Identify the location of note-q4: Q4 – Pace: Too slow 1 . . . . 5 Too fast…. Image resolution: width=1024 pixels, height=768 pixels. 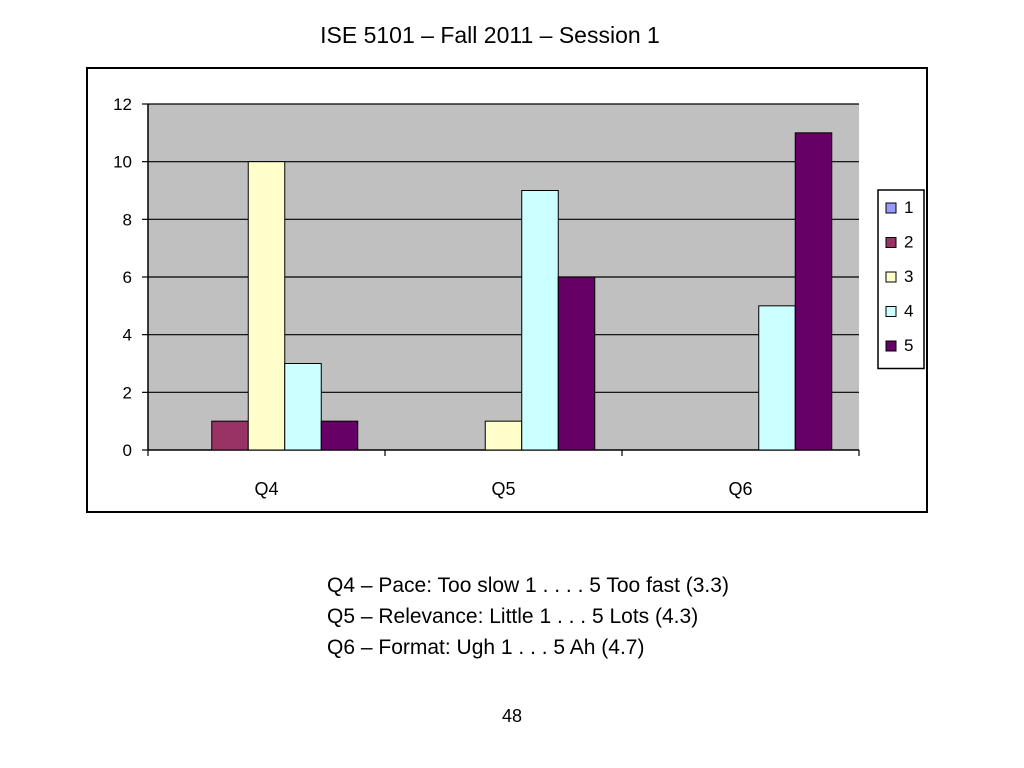
(528, 585).